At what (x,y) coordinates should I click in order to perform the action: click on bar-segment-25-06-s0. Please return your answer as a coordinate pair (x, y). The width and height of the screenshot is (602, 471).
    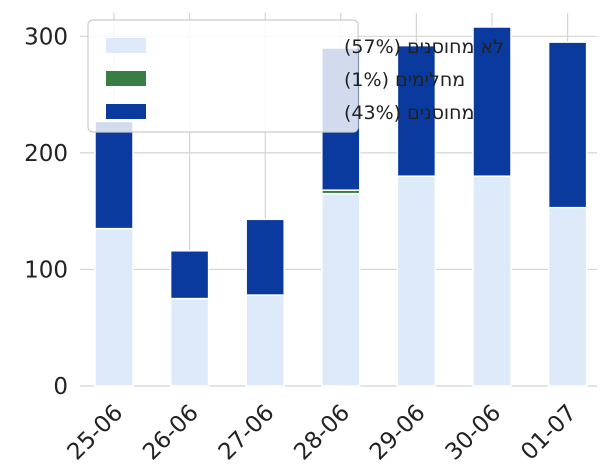
    Looking at the image, I should click on (114, 307).